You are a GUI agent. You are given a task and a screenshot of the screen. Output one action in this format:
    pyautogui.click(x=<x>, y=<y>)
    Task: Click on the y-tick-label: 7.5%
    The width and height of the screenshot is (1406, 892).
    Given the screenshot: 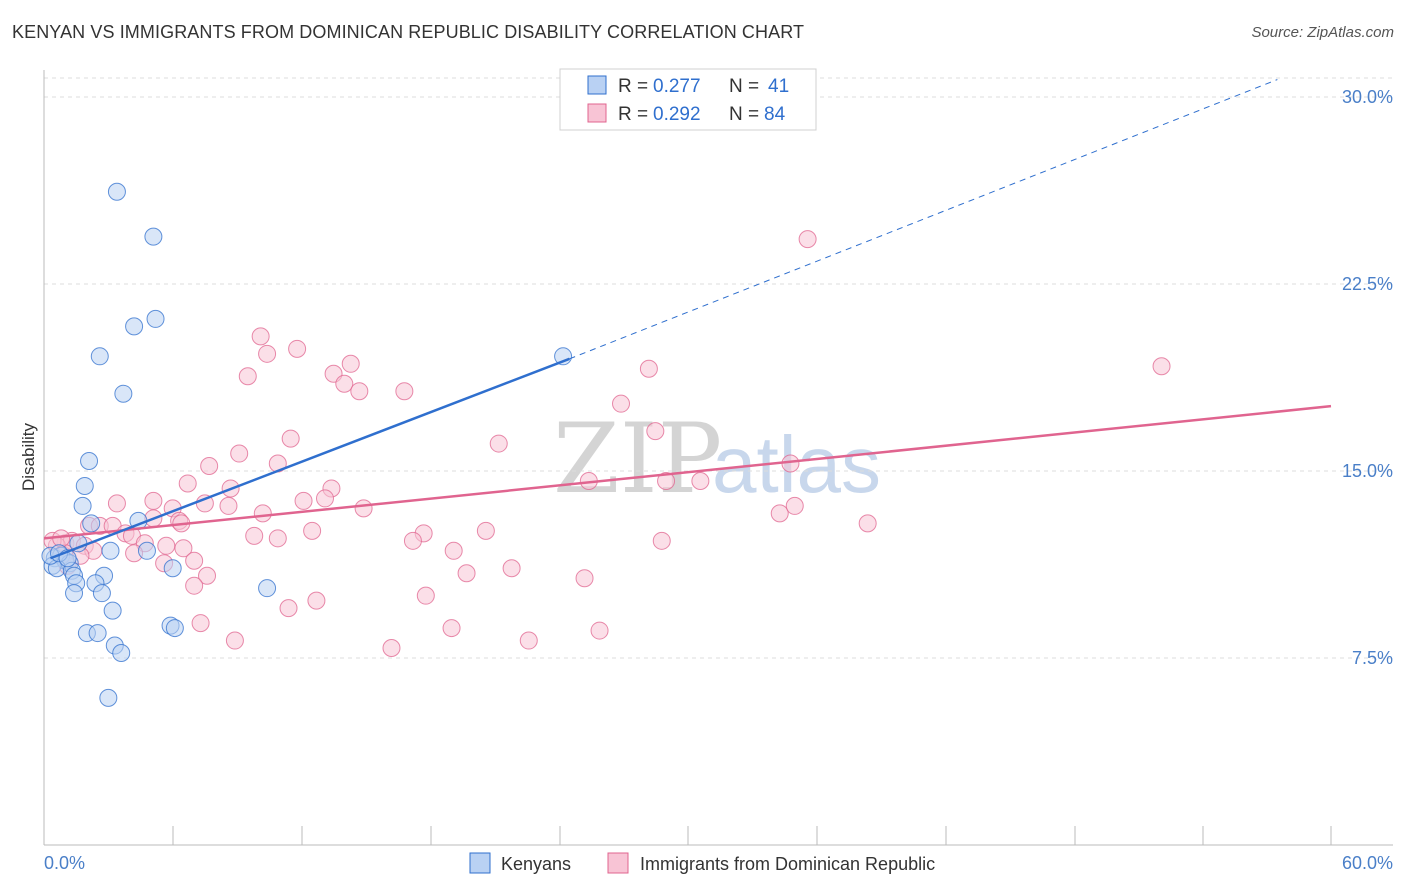 What is the action you would take?
    pyautogui.click(x=1372, y=658)
    